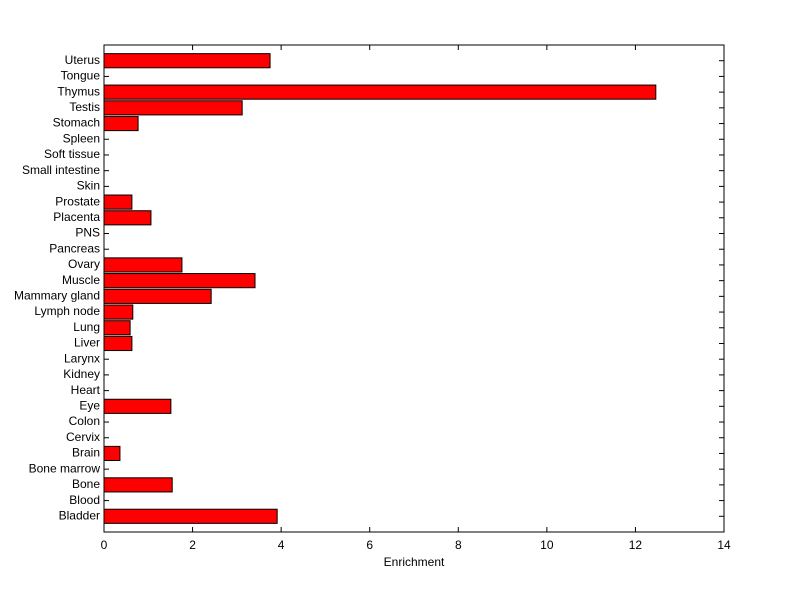 This screenshot has height=599, width=800. What do you see at coordinates (77, 201) in the screenshot?
I see `y-tick-label: Prostate` at bounding box center [77, 201].